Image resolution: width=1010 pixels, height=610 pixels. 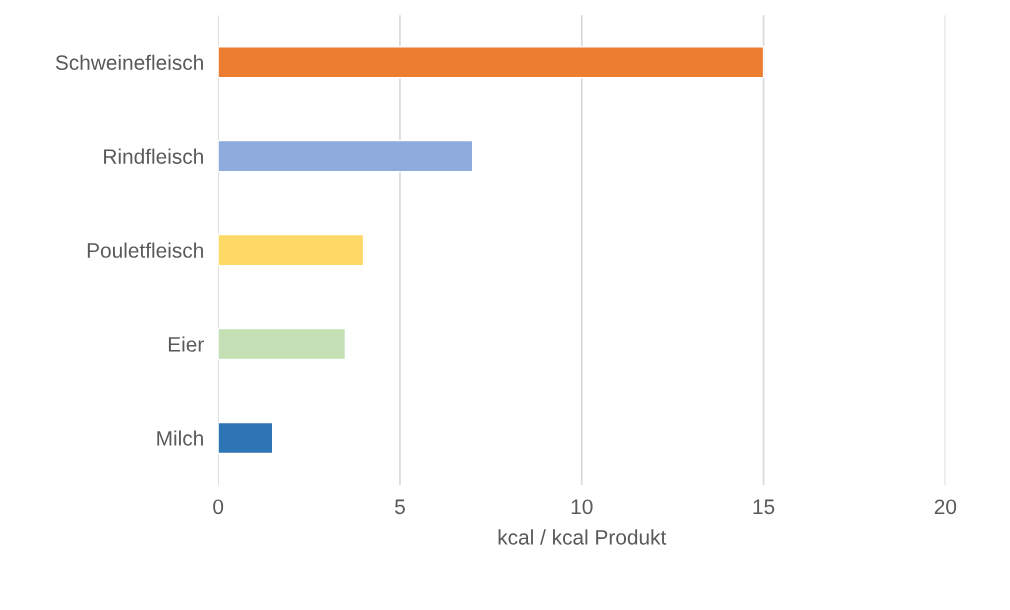 What do you see at coordinates (582, 537) in the screenshot?
I see `x-axis-title: kcal / kcal Produkt` at bounding box center [582, 537].